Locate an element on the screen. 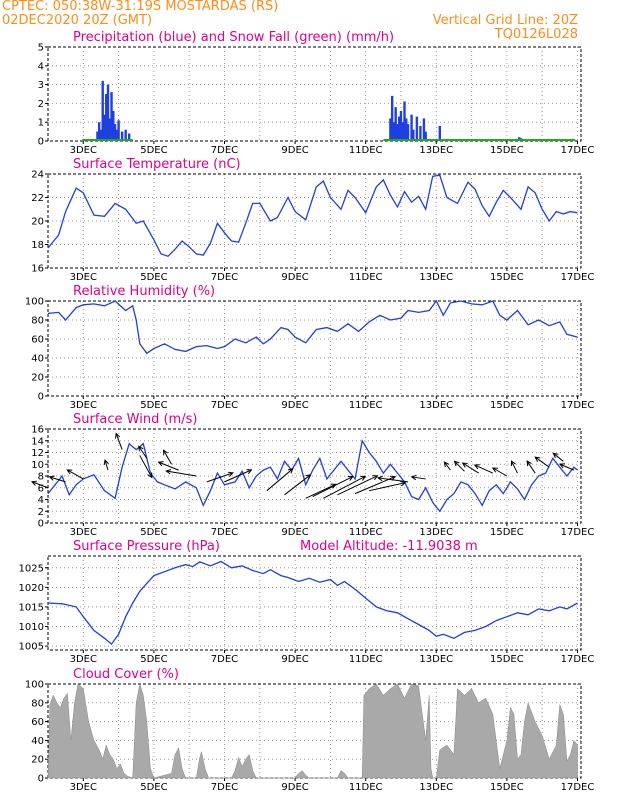 Image resolution: width=618 pixels, height=800 pixels. header-run-time: 02DEC2020 20Z (GMT) is located at coordinates (77, 20).